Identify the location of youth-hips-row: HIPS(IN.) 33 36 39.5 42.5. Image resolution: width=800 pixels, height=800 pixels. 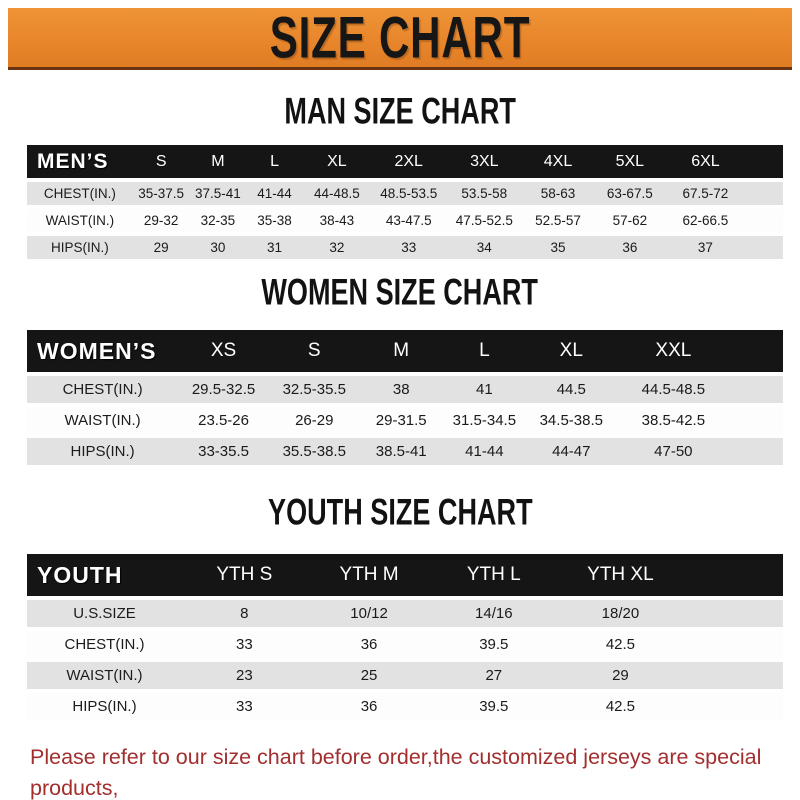
(405, 706).